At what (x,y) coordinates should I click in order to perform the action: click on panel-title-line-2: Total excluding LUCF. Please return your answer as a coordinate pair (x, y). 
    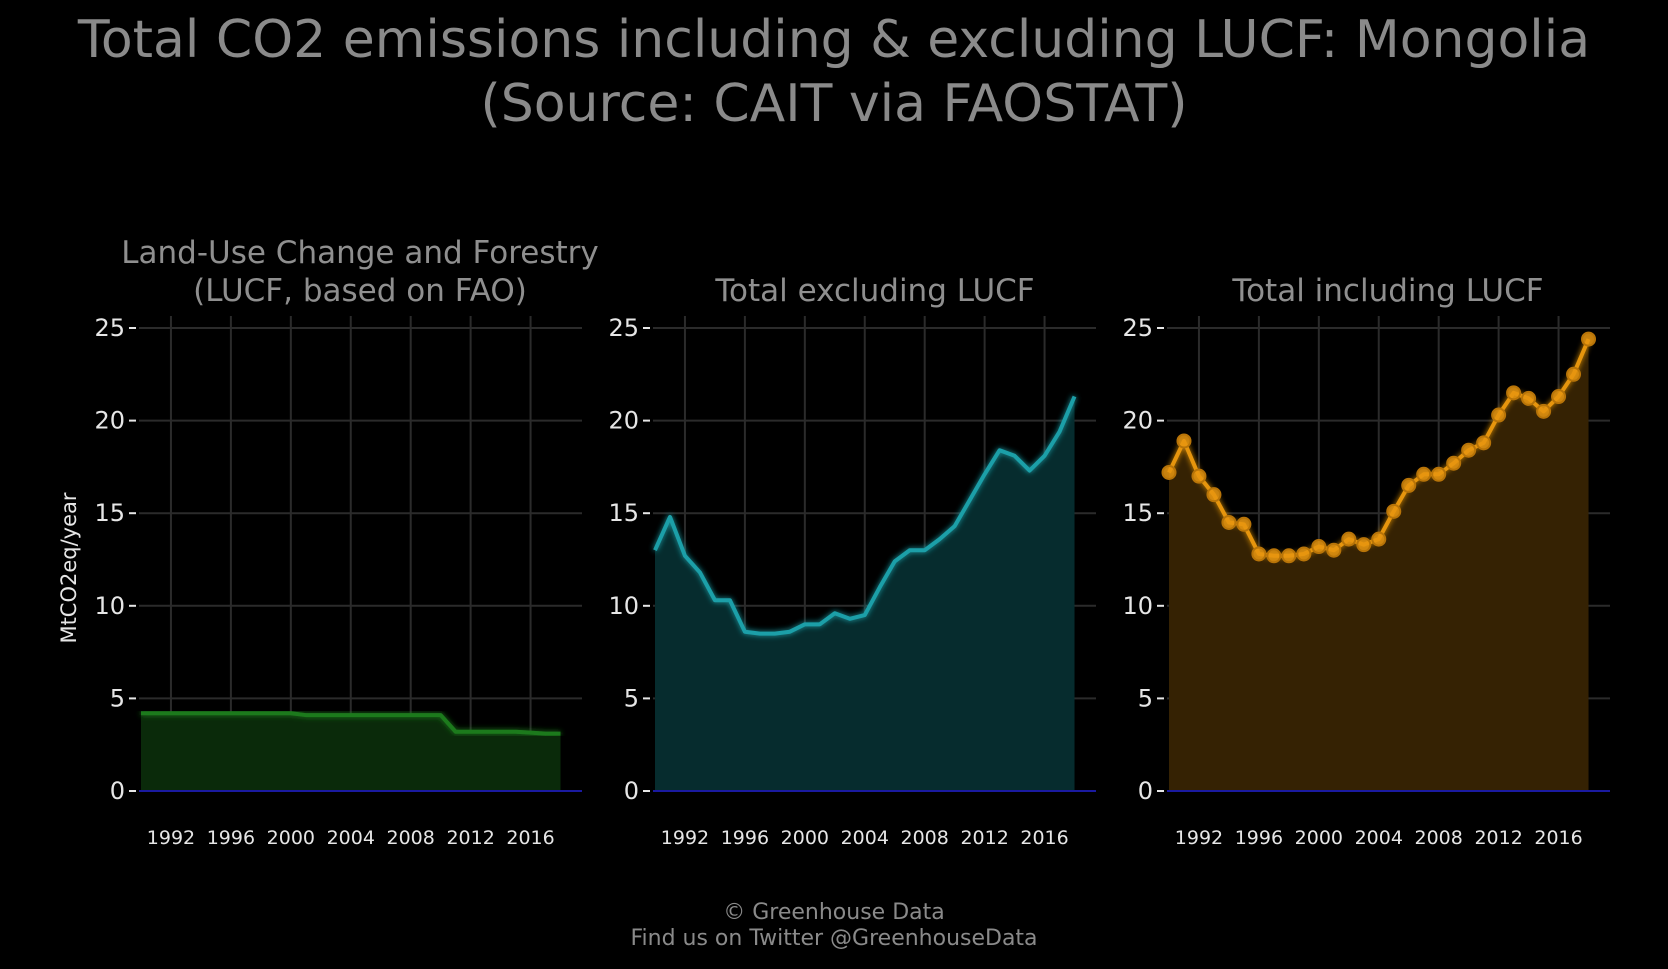
    Looking at the image, I should click on (874, 291).